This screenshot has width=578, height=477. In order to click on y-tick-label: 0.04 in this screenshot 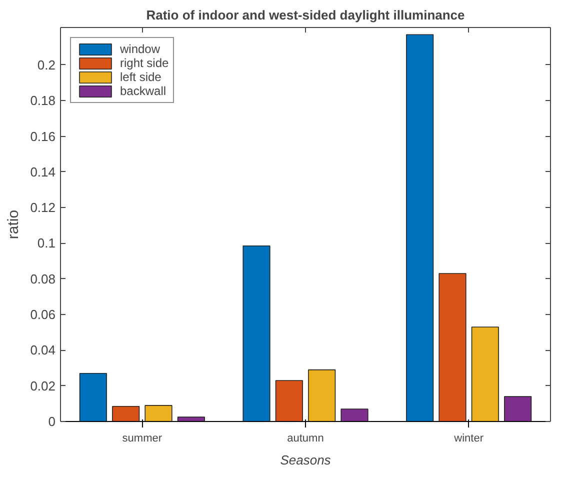, I will do `click(43, 350)`.